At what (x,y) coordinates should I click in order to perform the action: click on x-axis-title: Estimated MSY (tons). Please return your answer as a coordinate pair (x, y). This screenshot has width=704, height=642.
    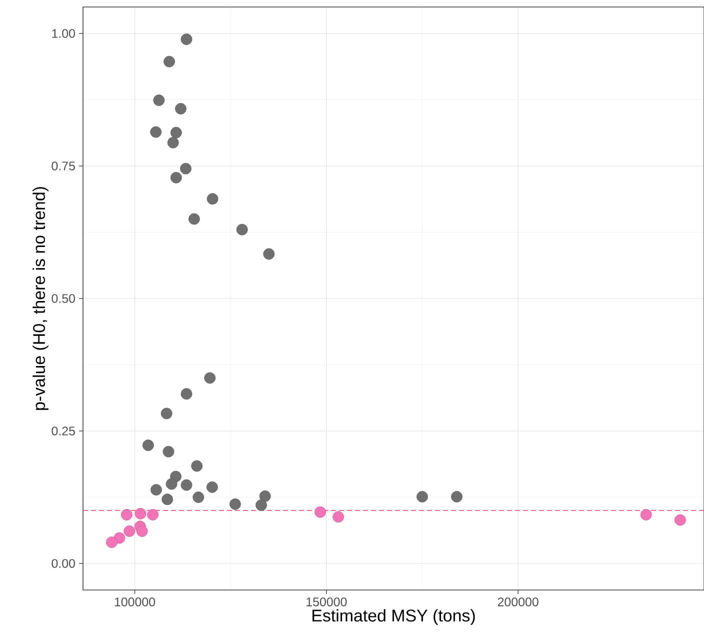
    Looking at the image, I should click on (393, 617).